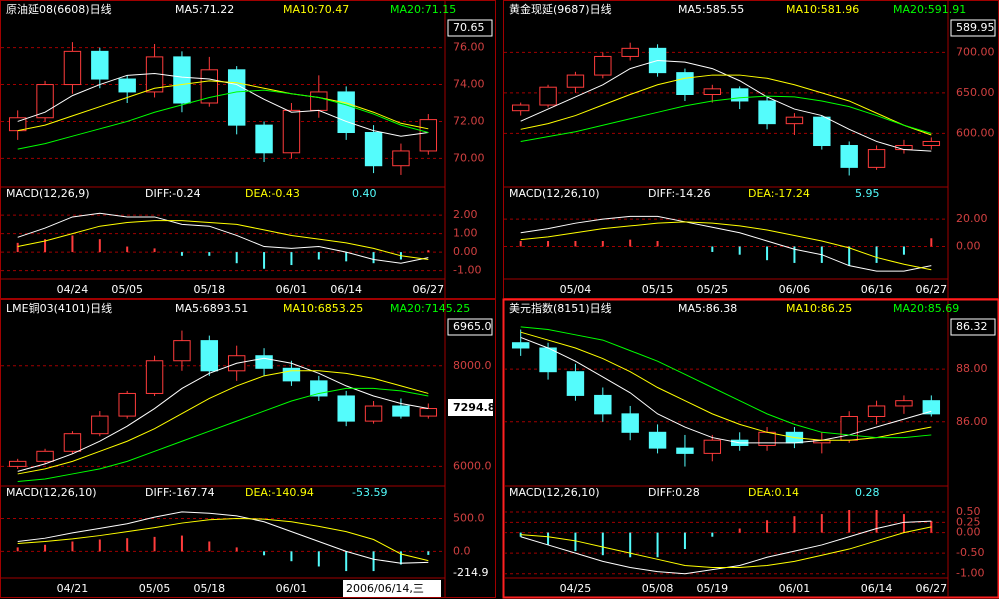  Describe the element at coordinates (462, 550) in the screenshot. I see `y-tick-label: 0.0` at that location.